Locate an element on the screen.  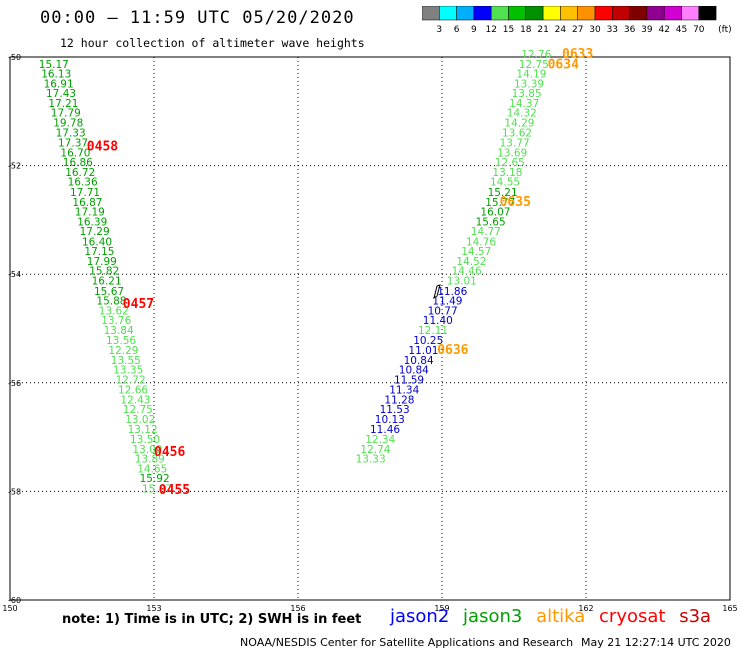
wave-height-label-west: 16.72 is located at coordinates (80, 173).